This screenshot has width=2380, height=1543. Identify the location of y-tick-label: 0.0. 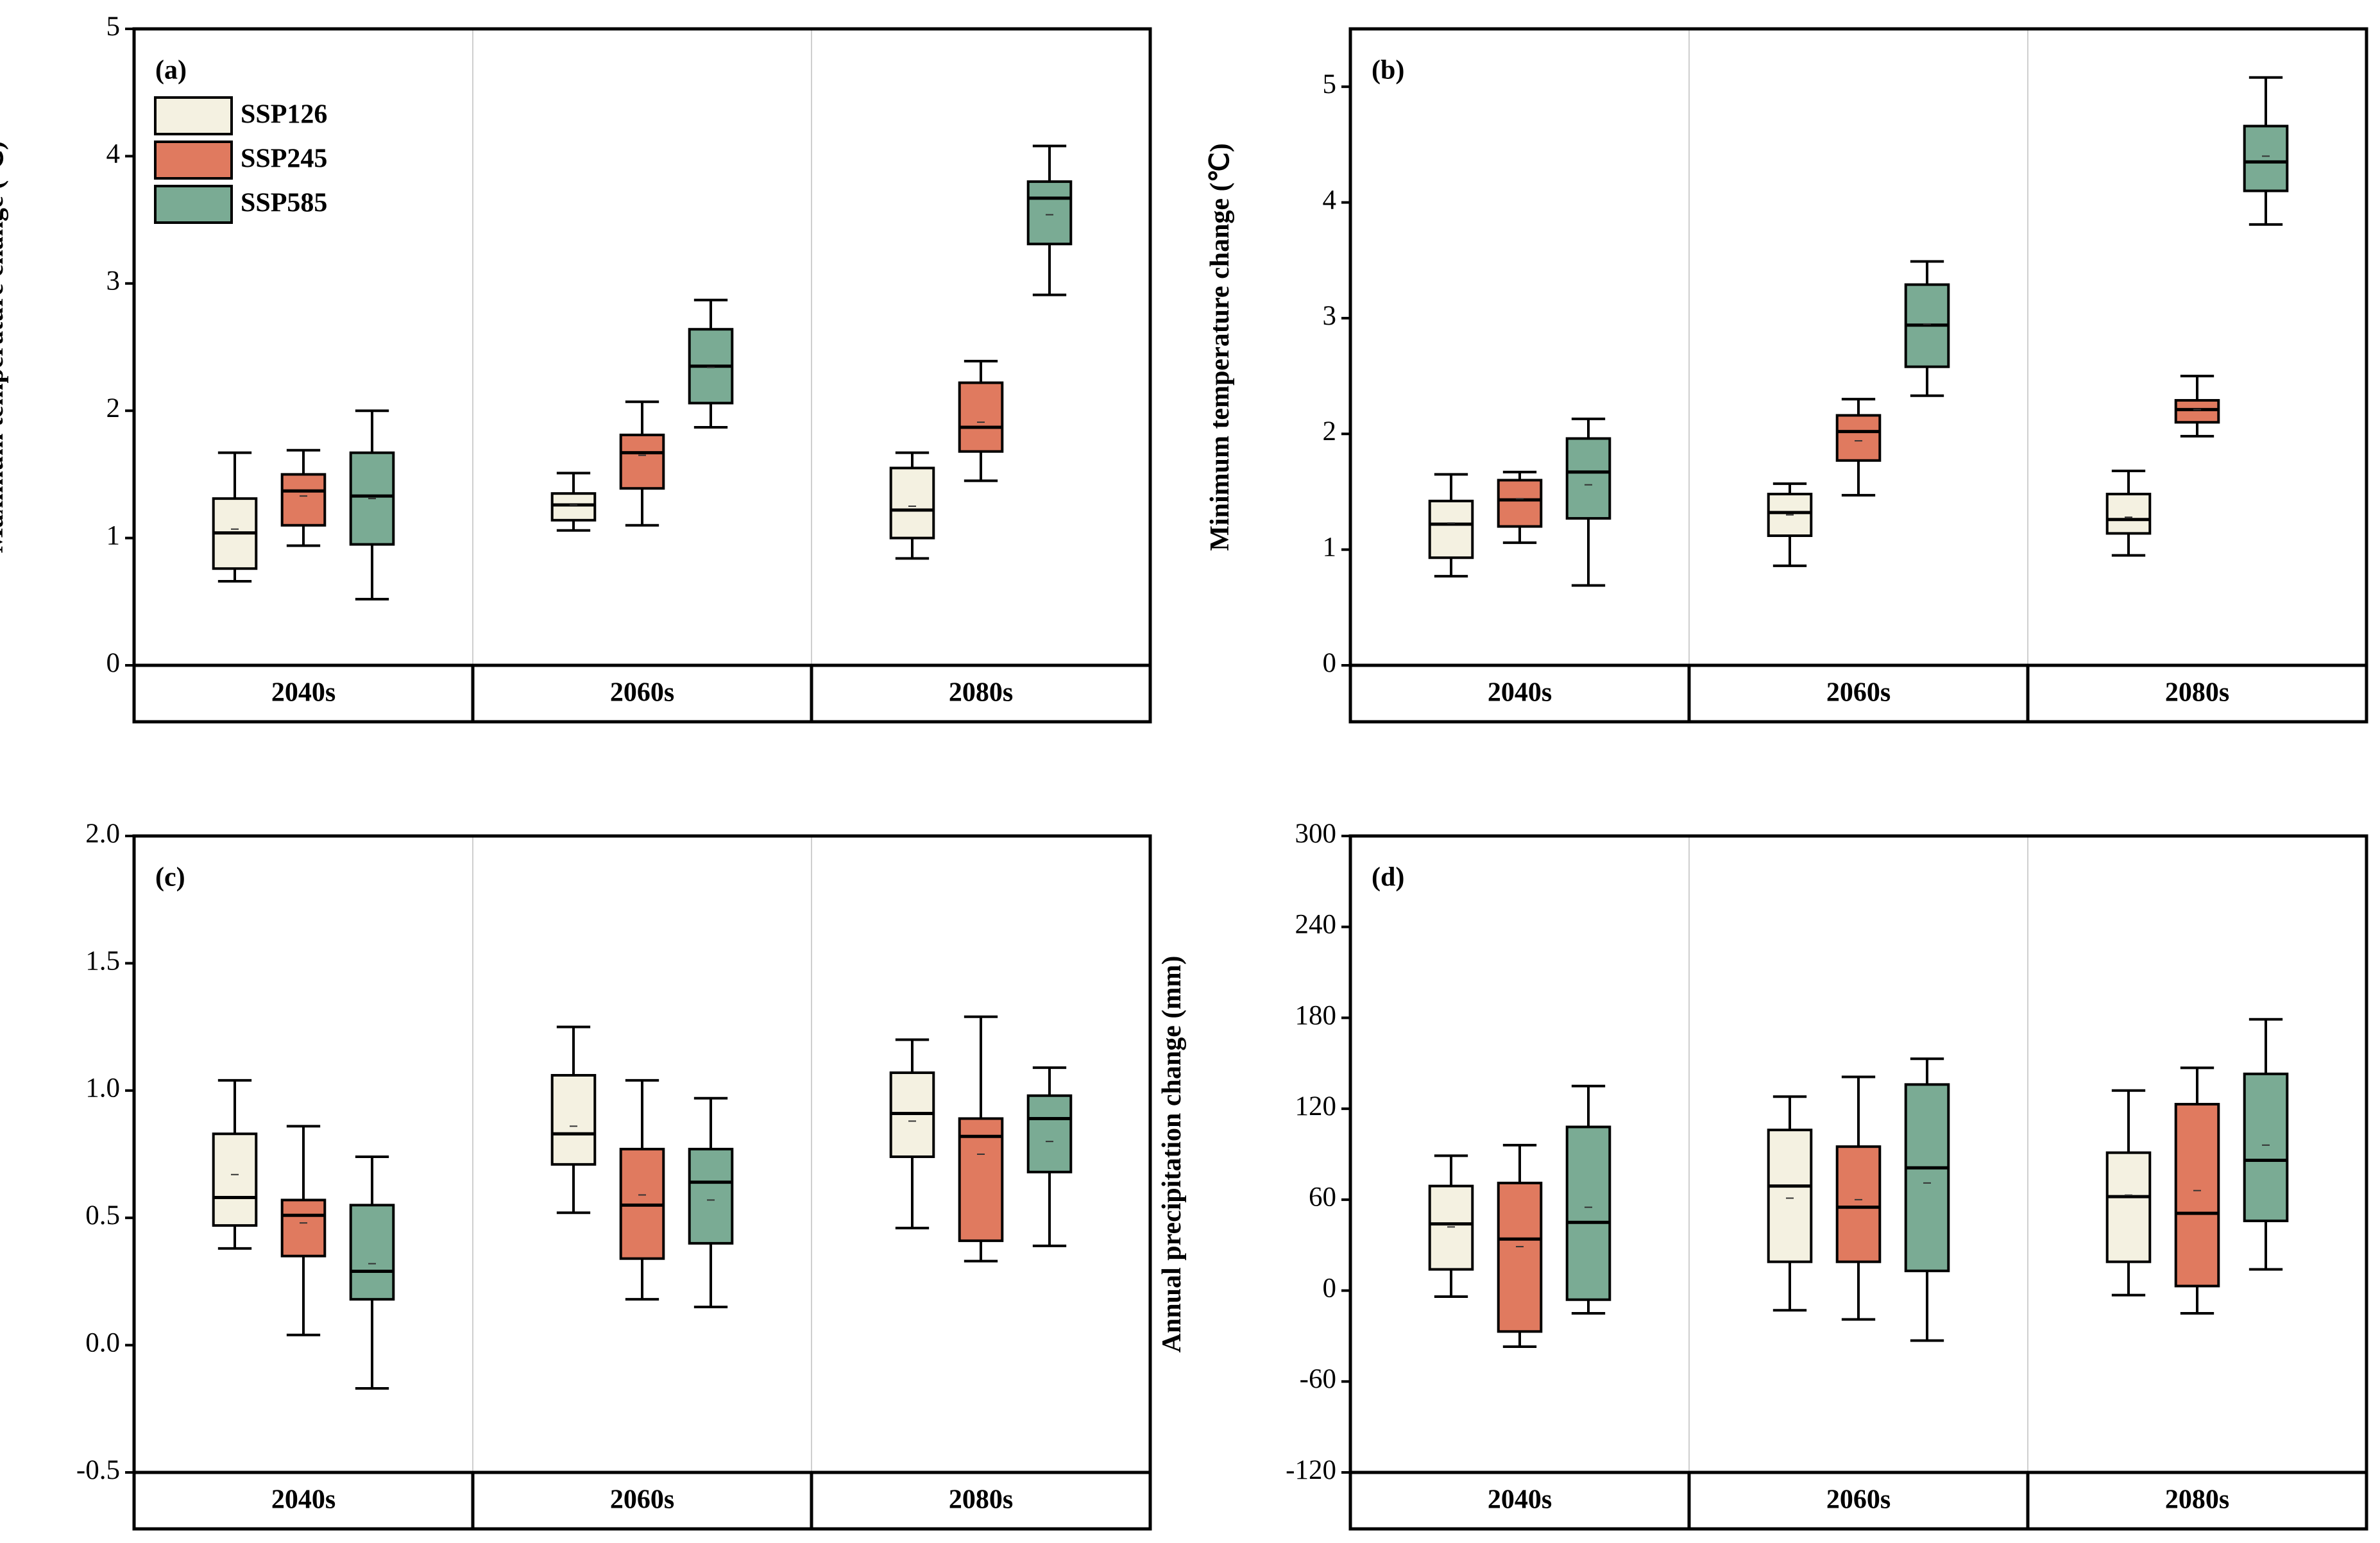
(102, 1342).